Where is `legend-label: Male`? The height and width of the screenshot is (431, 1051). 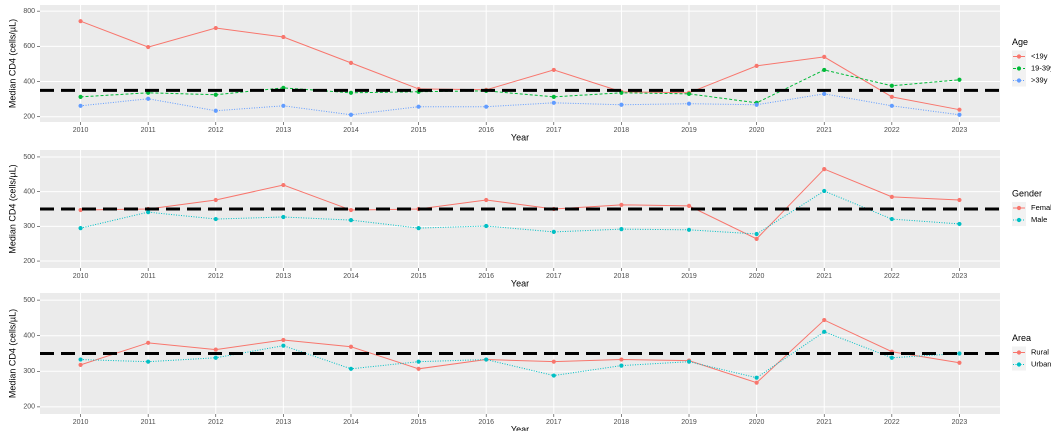 legend-label: Male is located at coordinates (1039, 219).